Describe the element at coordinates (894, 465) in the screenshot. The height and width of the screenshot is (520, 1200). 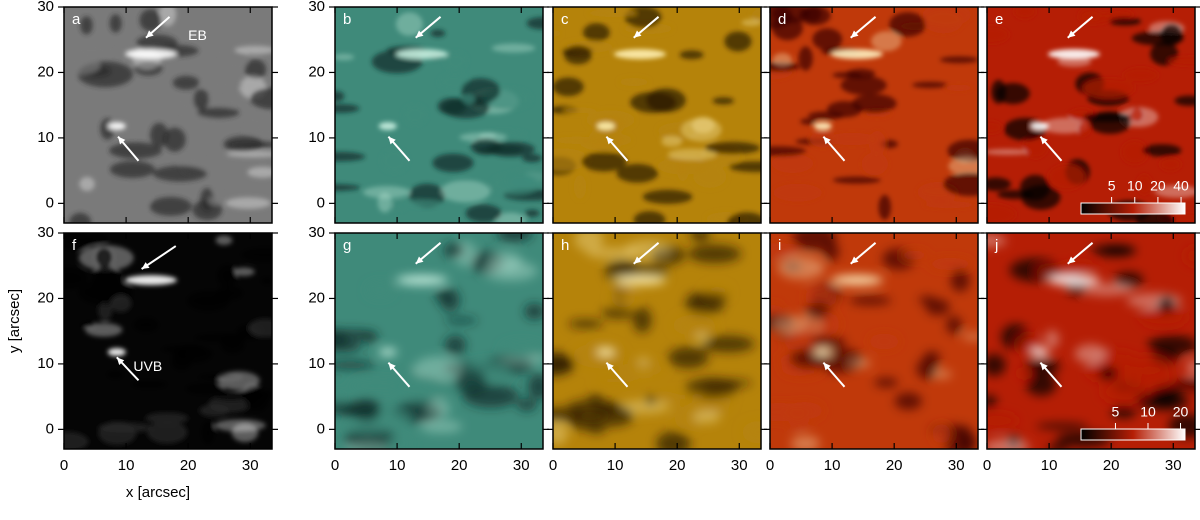
I see `x-tick-label: 20` at that location.